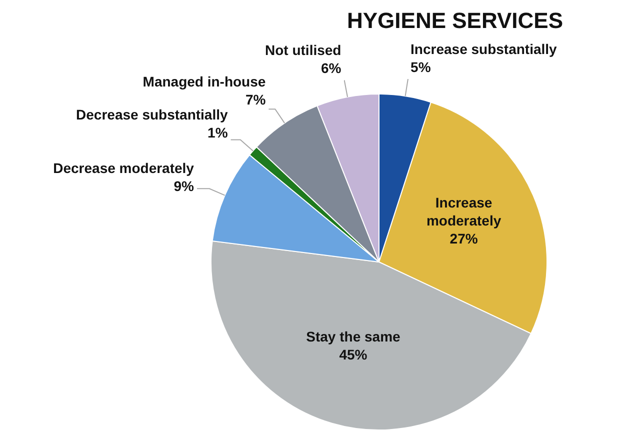 This screenshot has width=641, height=432. Describe the element at coordinates (331, 68) in the screenshot. I see `data-label: 6%` at that location.